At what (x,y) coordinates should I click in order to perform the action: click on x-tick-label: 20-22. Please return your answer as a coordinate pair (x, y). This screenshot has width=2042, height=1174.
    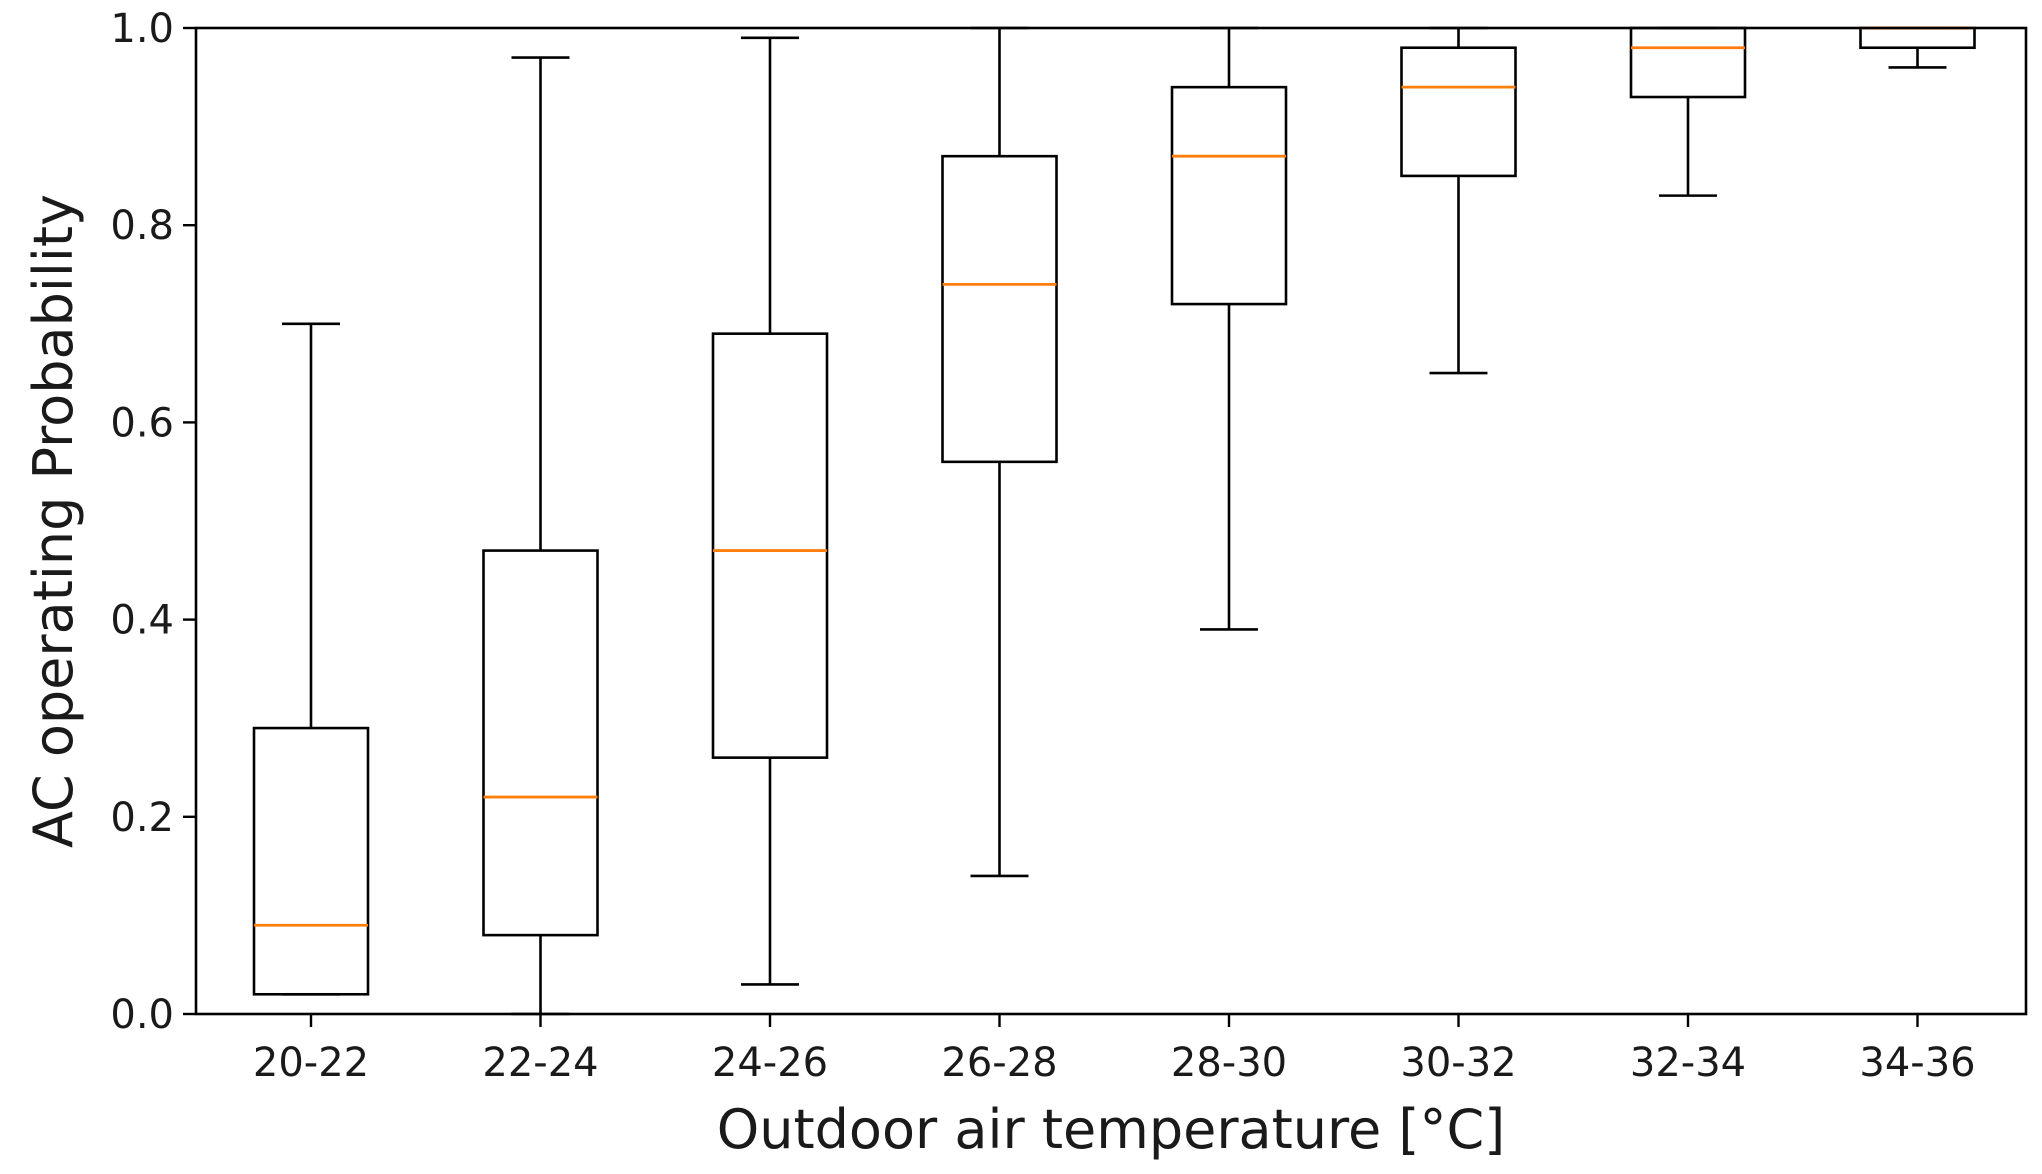
    Looking at the image, I should click on (311, 1063).